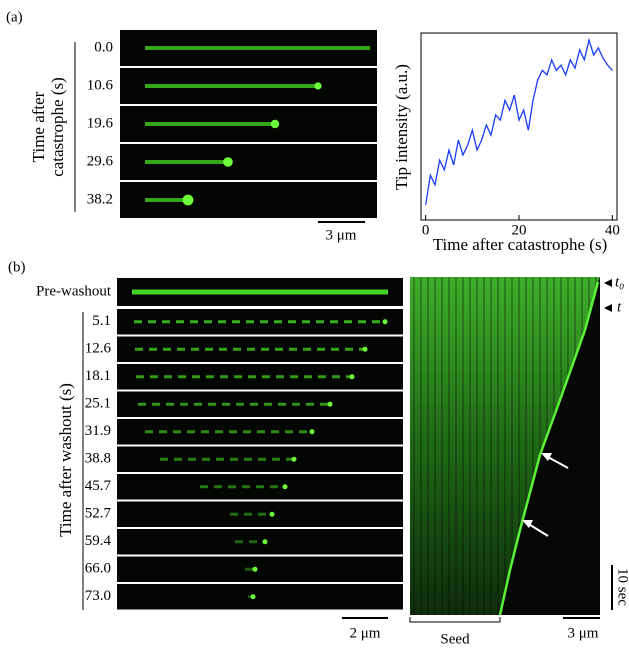 This screenshot has width=629, height=650. Describe the element at coordinates (65, 460) in the screenshot. I see `axis-label: Time after washout (s)` at that location.